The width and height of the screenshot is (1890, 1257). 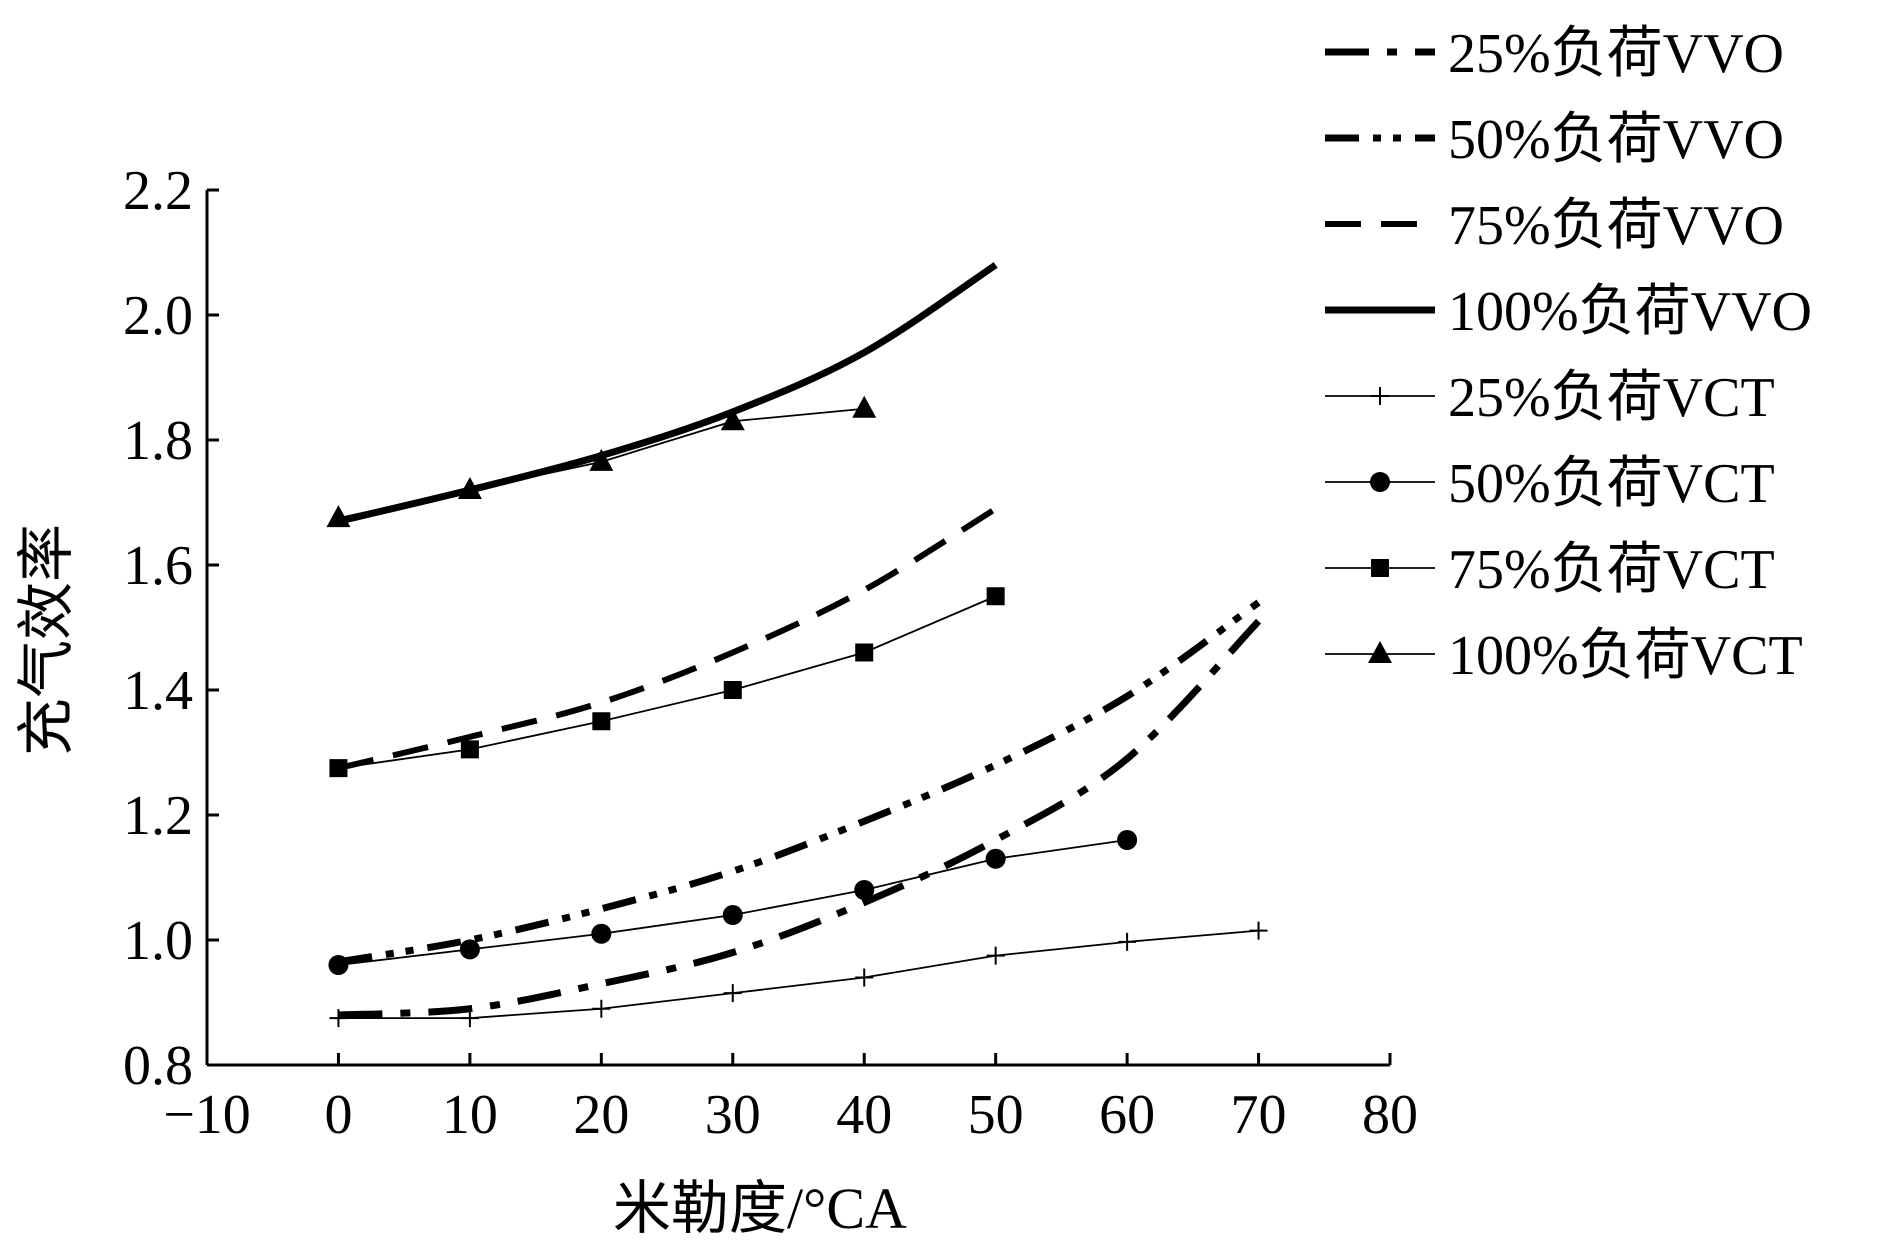 I want to click on x-tick-label: 70, so click(x=1259, y=1115).